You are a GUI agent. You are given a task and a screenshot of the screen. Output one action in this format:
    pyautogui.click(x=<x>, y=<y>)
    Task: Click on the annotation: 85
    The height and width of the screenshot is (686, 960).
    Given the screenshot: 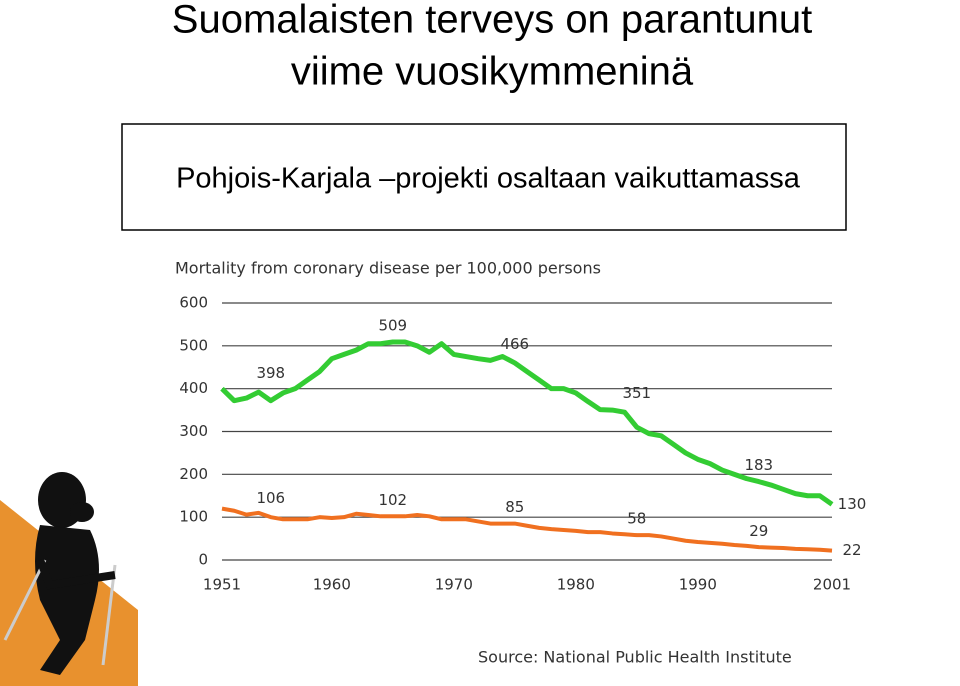 What is the action you would take?
    pyautogui.click(x=514, y=507)
    